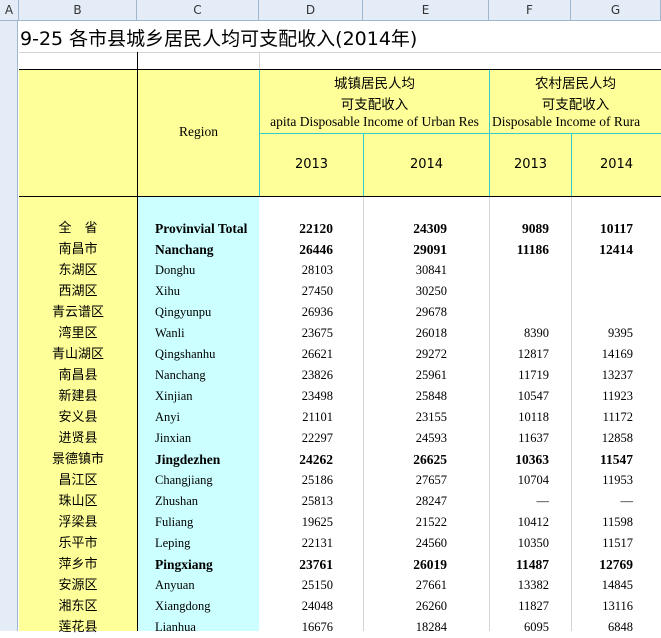 This screenshot has width=661, height=638. I want to click on urban-income-2013: 23498, so click(317, 396).